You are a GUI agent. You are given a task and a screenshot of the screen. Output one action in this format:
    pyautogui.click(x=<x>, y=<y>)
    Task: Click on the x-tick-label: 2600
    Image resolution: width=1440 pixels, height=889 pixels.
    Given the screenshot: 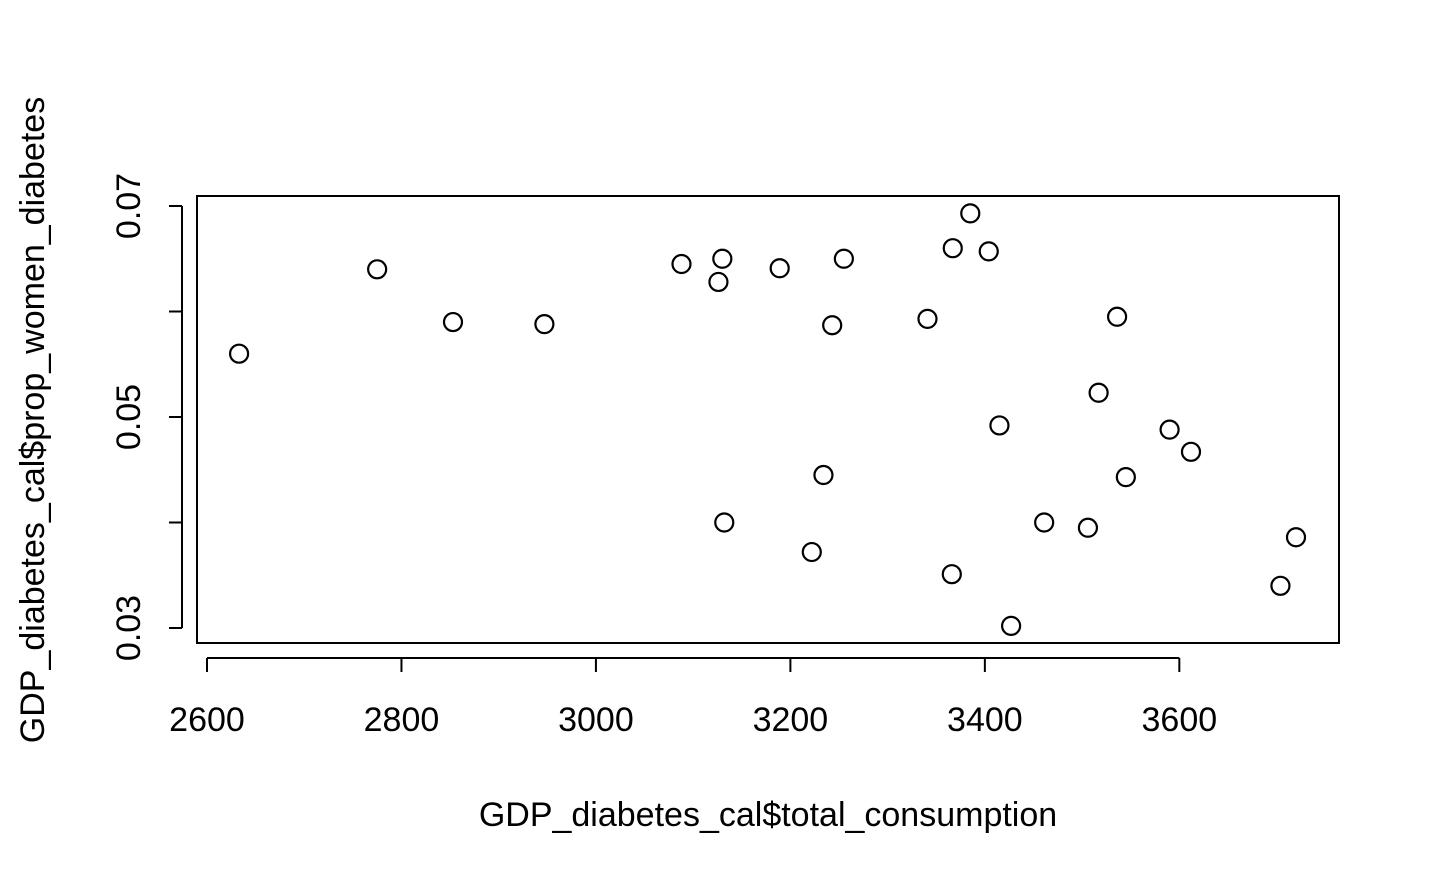 What is the action you would take?
    pyautogui.click(x=207, y=720)
    